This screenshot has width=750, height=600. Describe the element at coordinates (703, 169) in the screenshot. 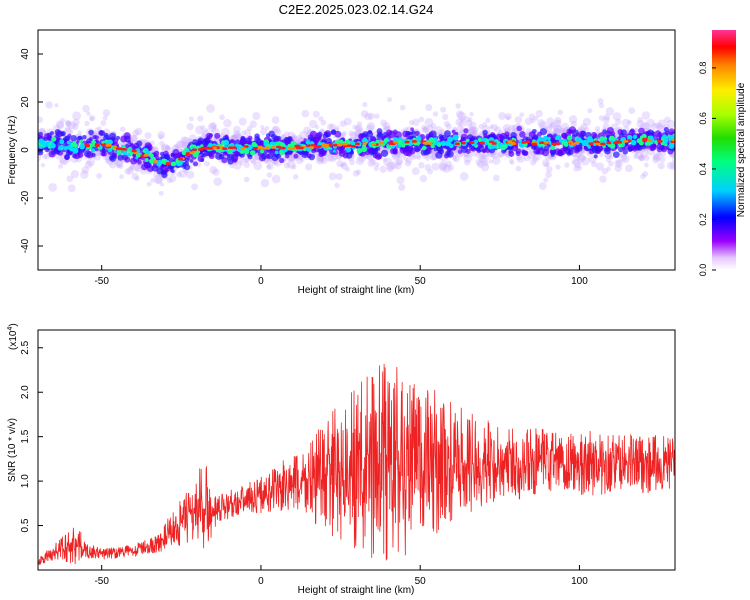

I see `colorbar-tick-label: 0.4` at that location.